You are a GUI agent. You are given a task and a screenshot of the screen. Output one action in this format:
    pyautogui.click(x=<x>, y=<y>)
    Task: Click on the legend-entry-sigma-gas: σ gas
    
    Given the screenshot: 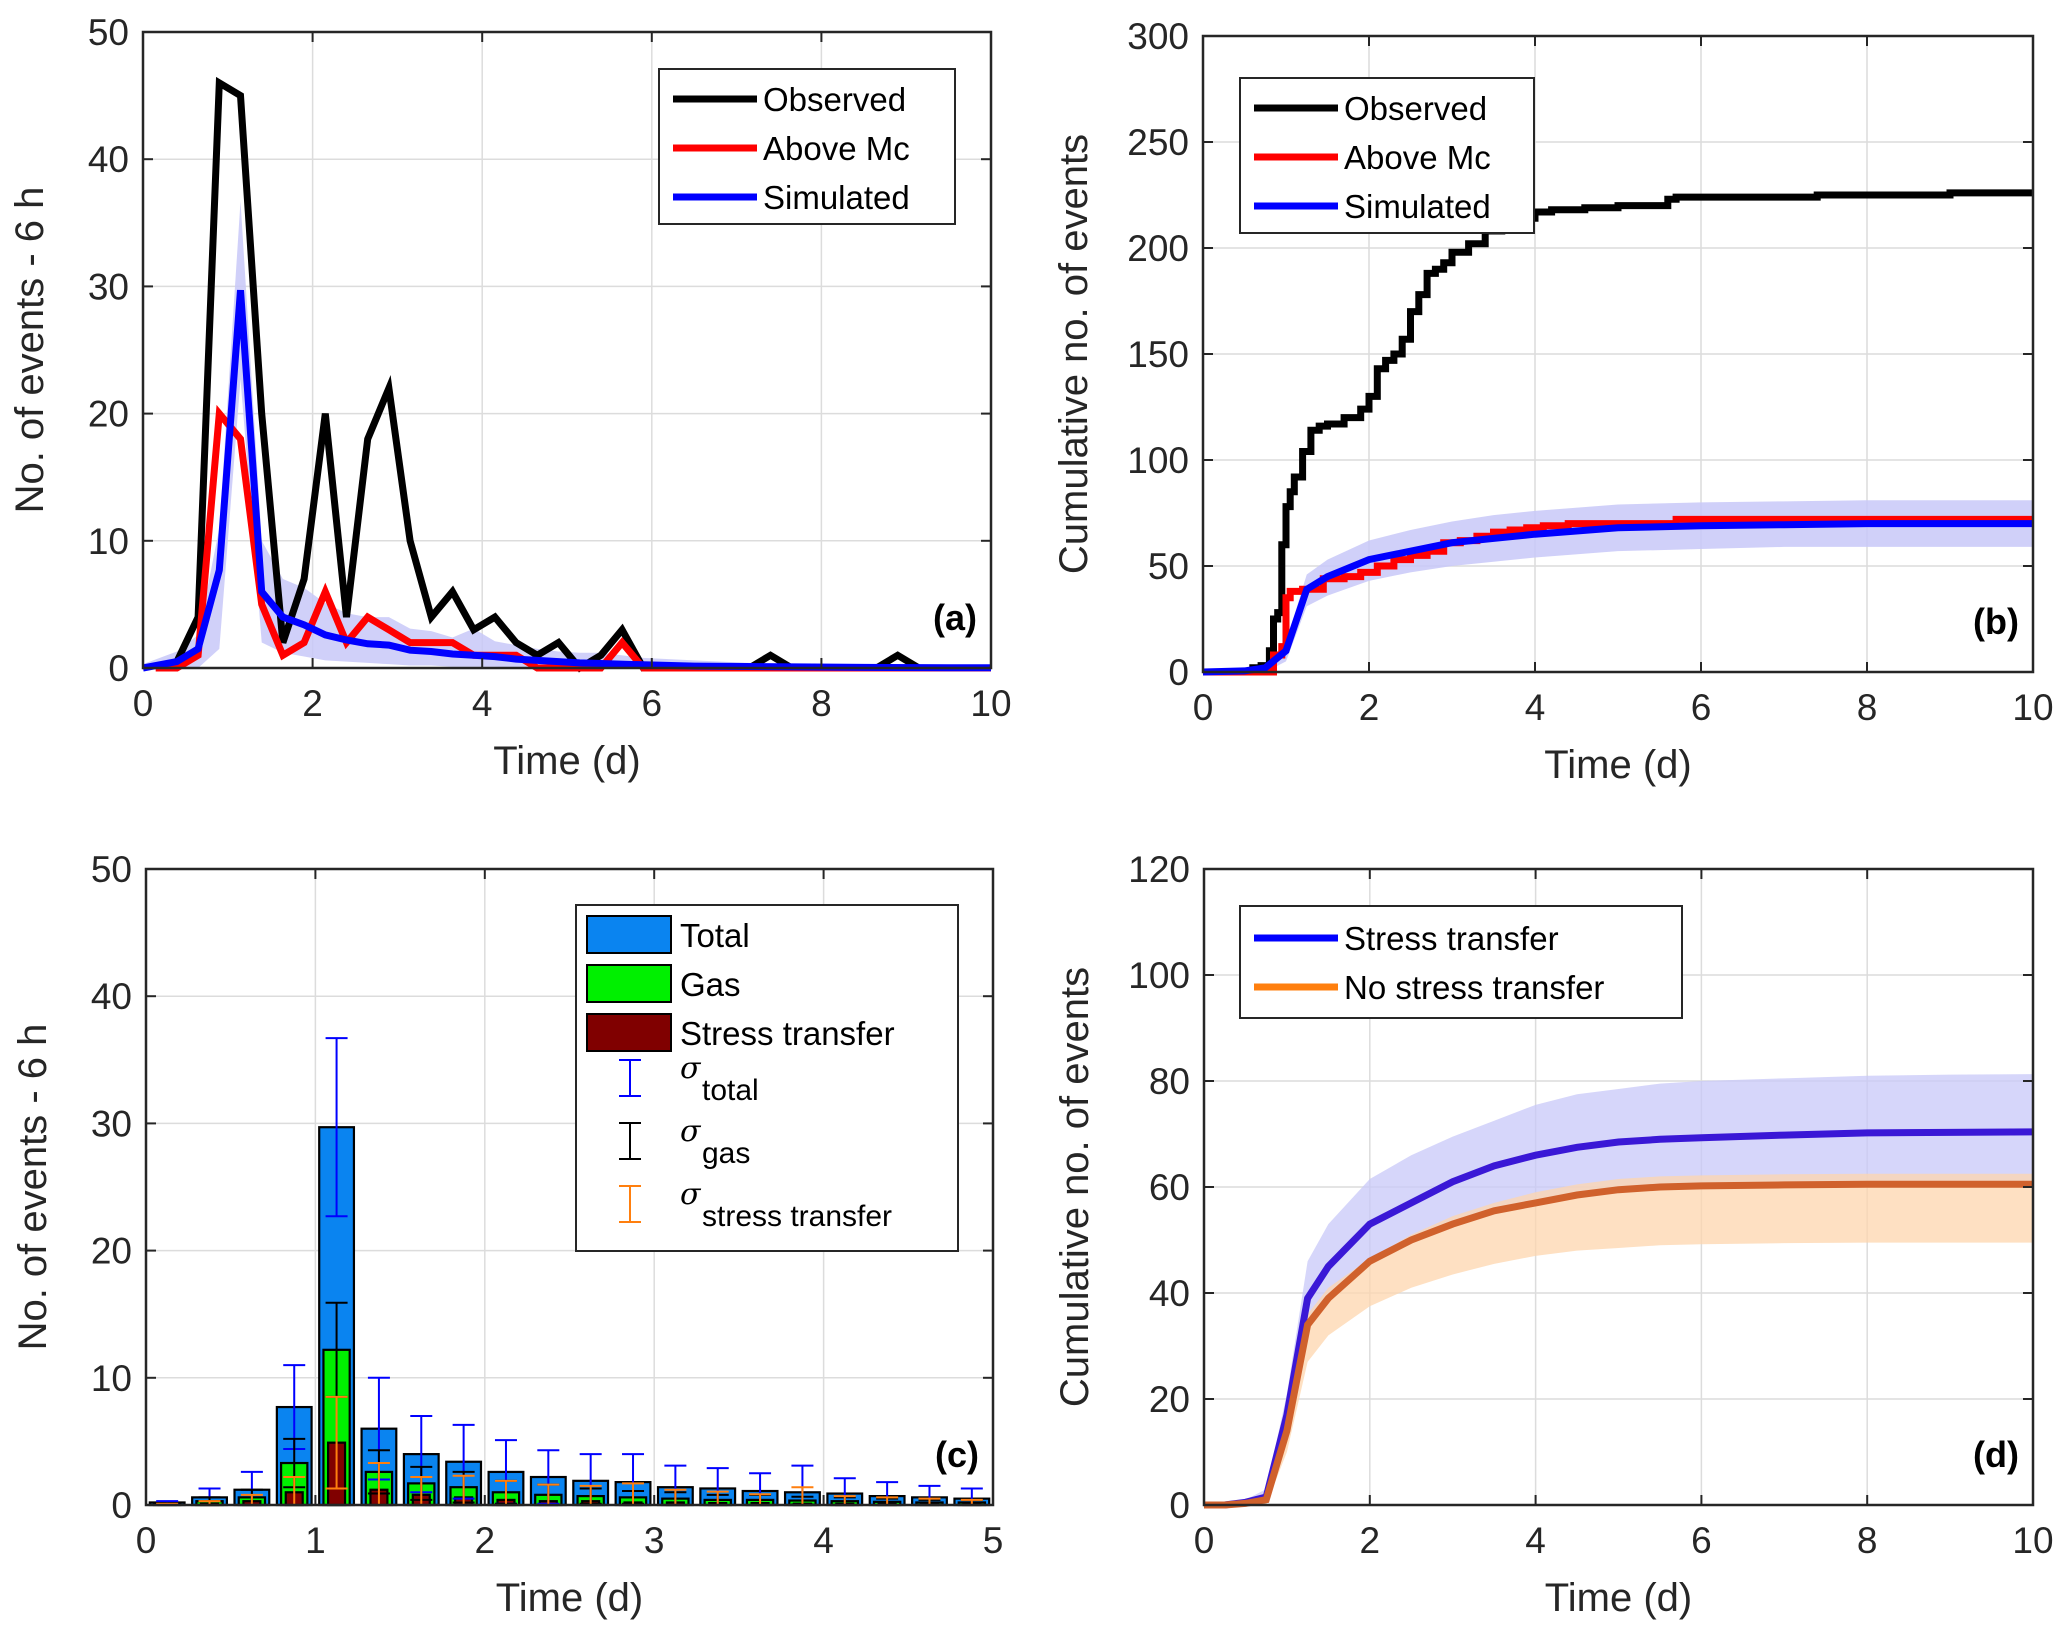 What is the action you would take?
    pyautogui.click(x=684, y=1142)
    